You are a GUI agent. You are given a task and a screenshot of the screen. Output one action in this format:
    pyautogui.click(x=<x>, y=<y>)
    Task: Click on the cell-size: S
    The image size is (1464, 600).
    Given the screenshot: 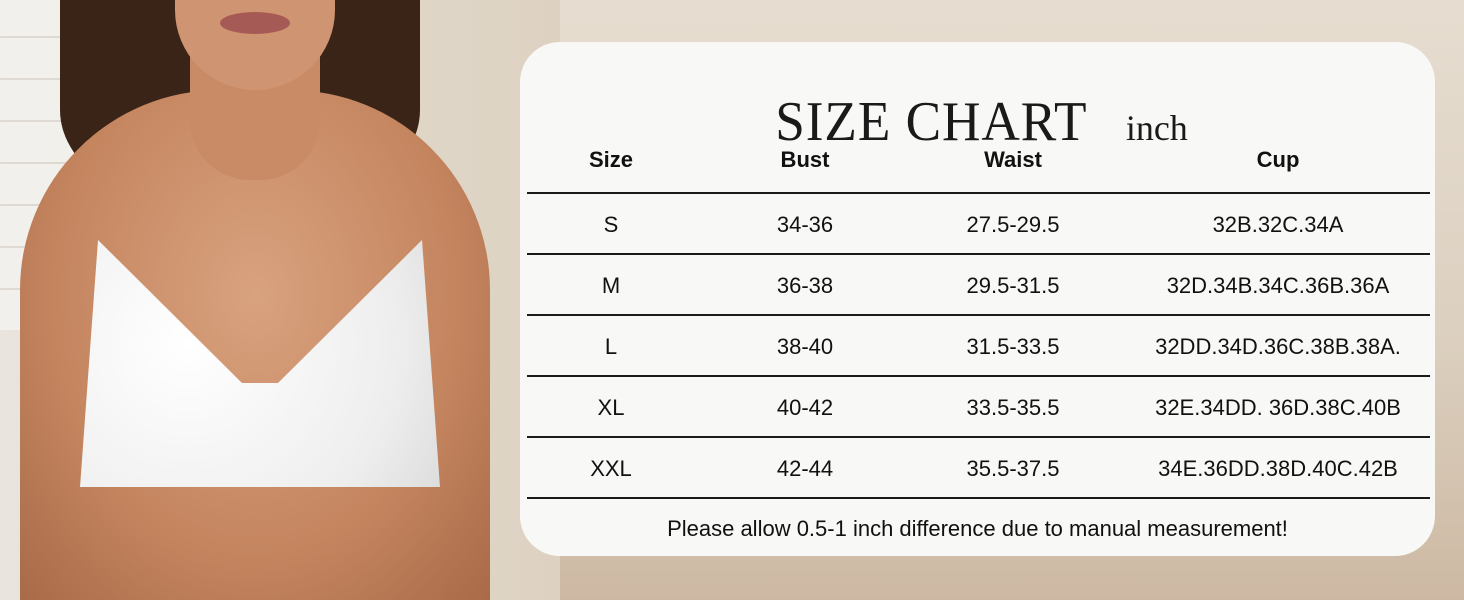 What is the action you would take?
    pyautogui.click(x=611, y=224)
    